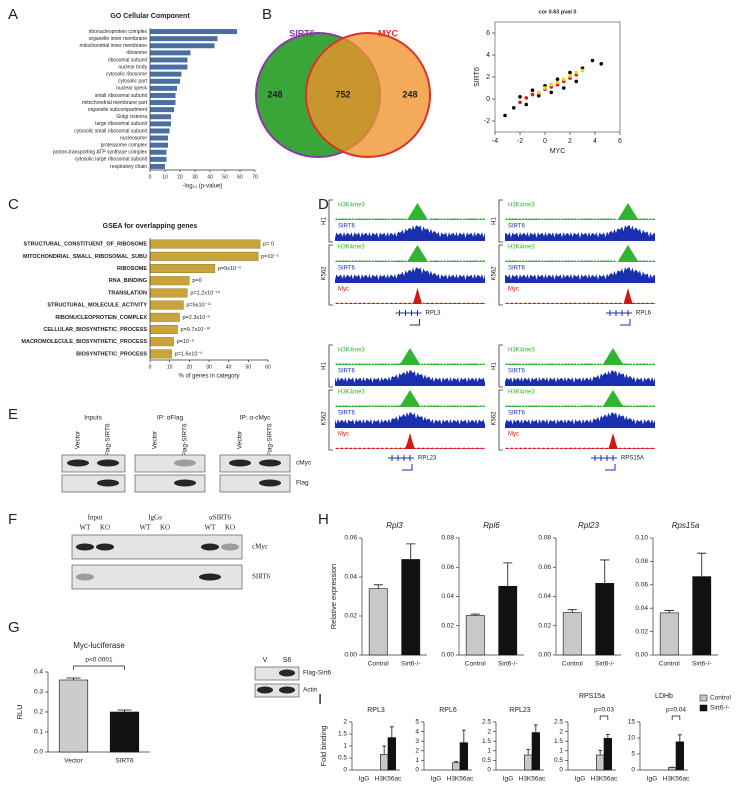  Describe the element at coordinates (208, 377) in the screenshot. I see `x-axis-label: % of genes in category` at that location.